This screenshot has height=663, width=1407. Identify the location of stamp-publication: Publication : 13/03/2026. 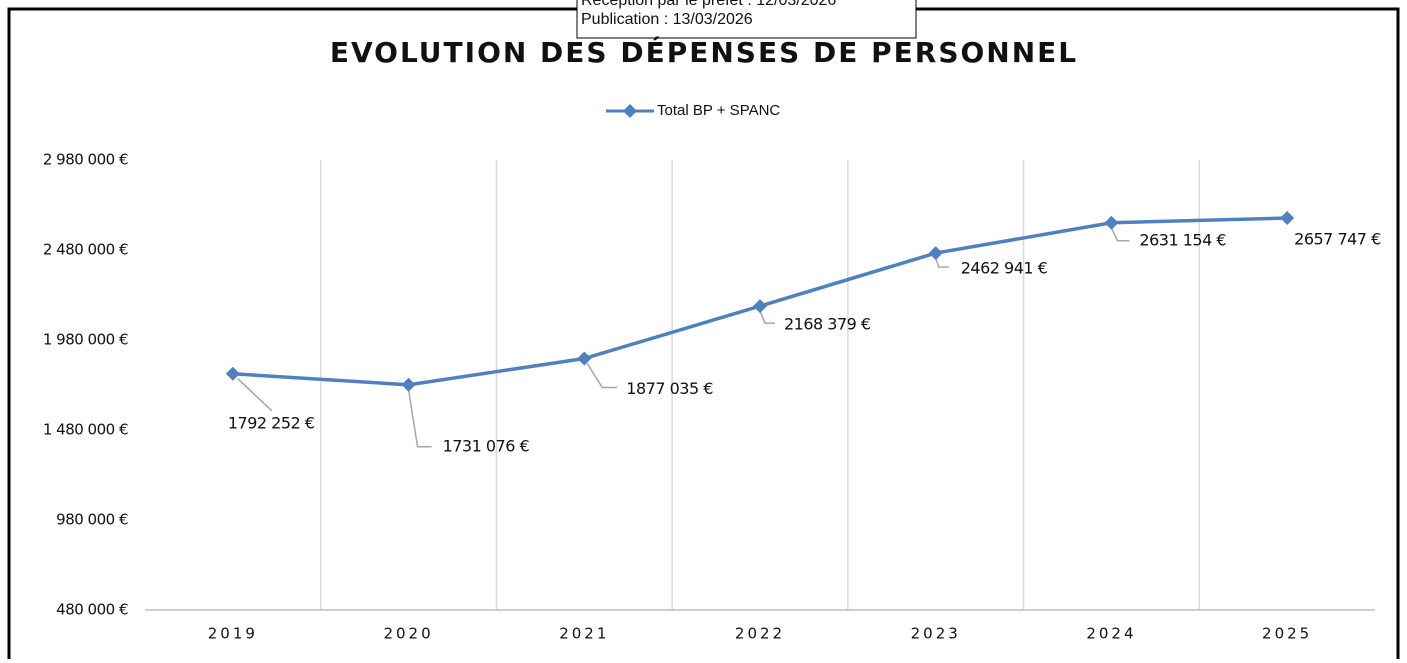
(667, 19).